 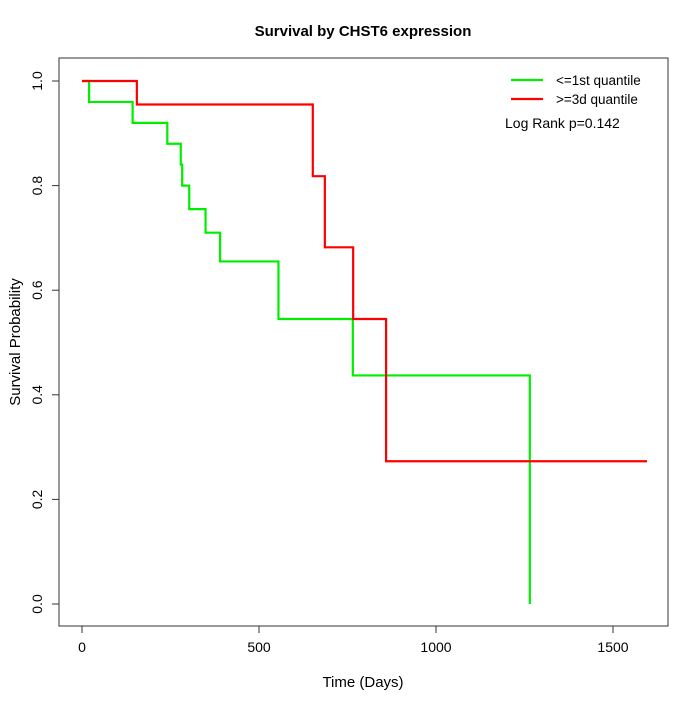 I want to click on x-axis-label: Time (Days), so click(x=362, y=682).